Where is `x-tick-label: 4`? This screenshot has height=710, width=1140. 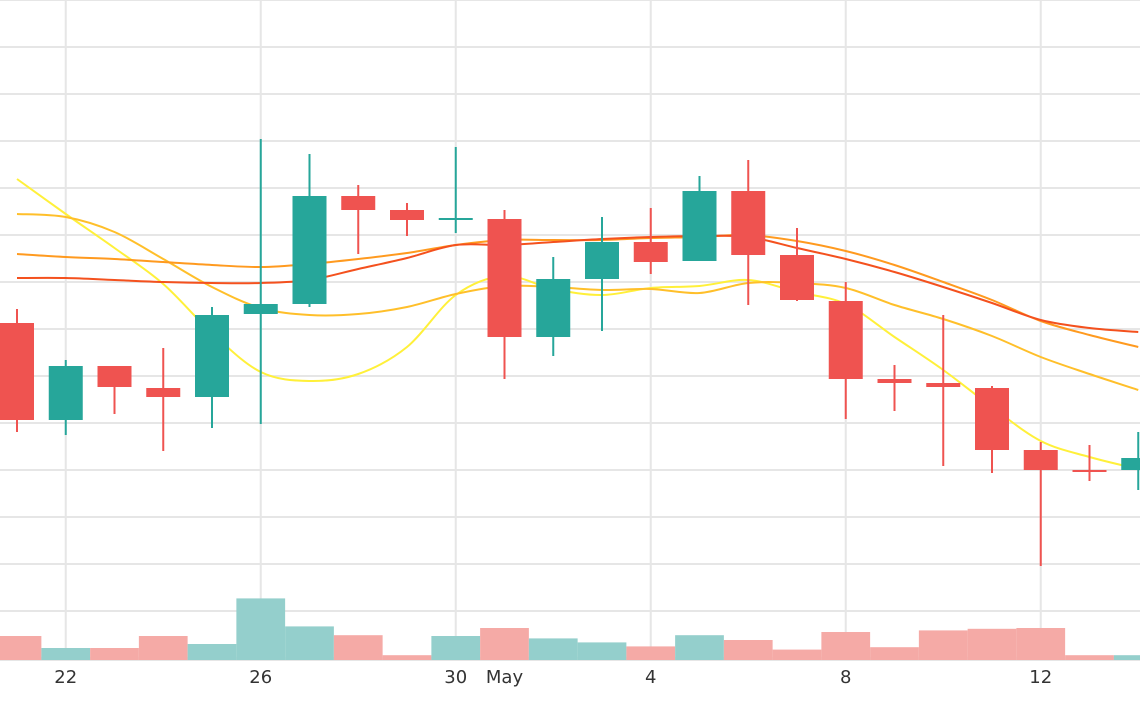
x-tick-label: 4 is located at coordinates (650, 677).